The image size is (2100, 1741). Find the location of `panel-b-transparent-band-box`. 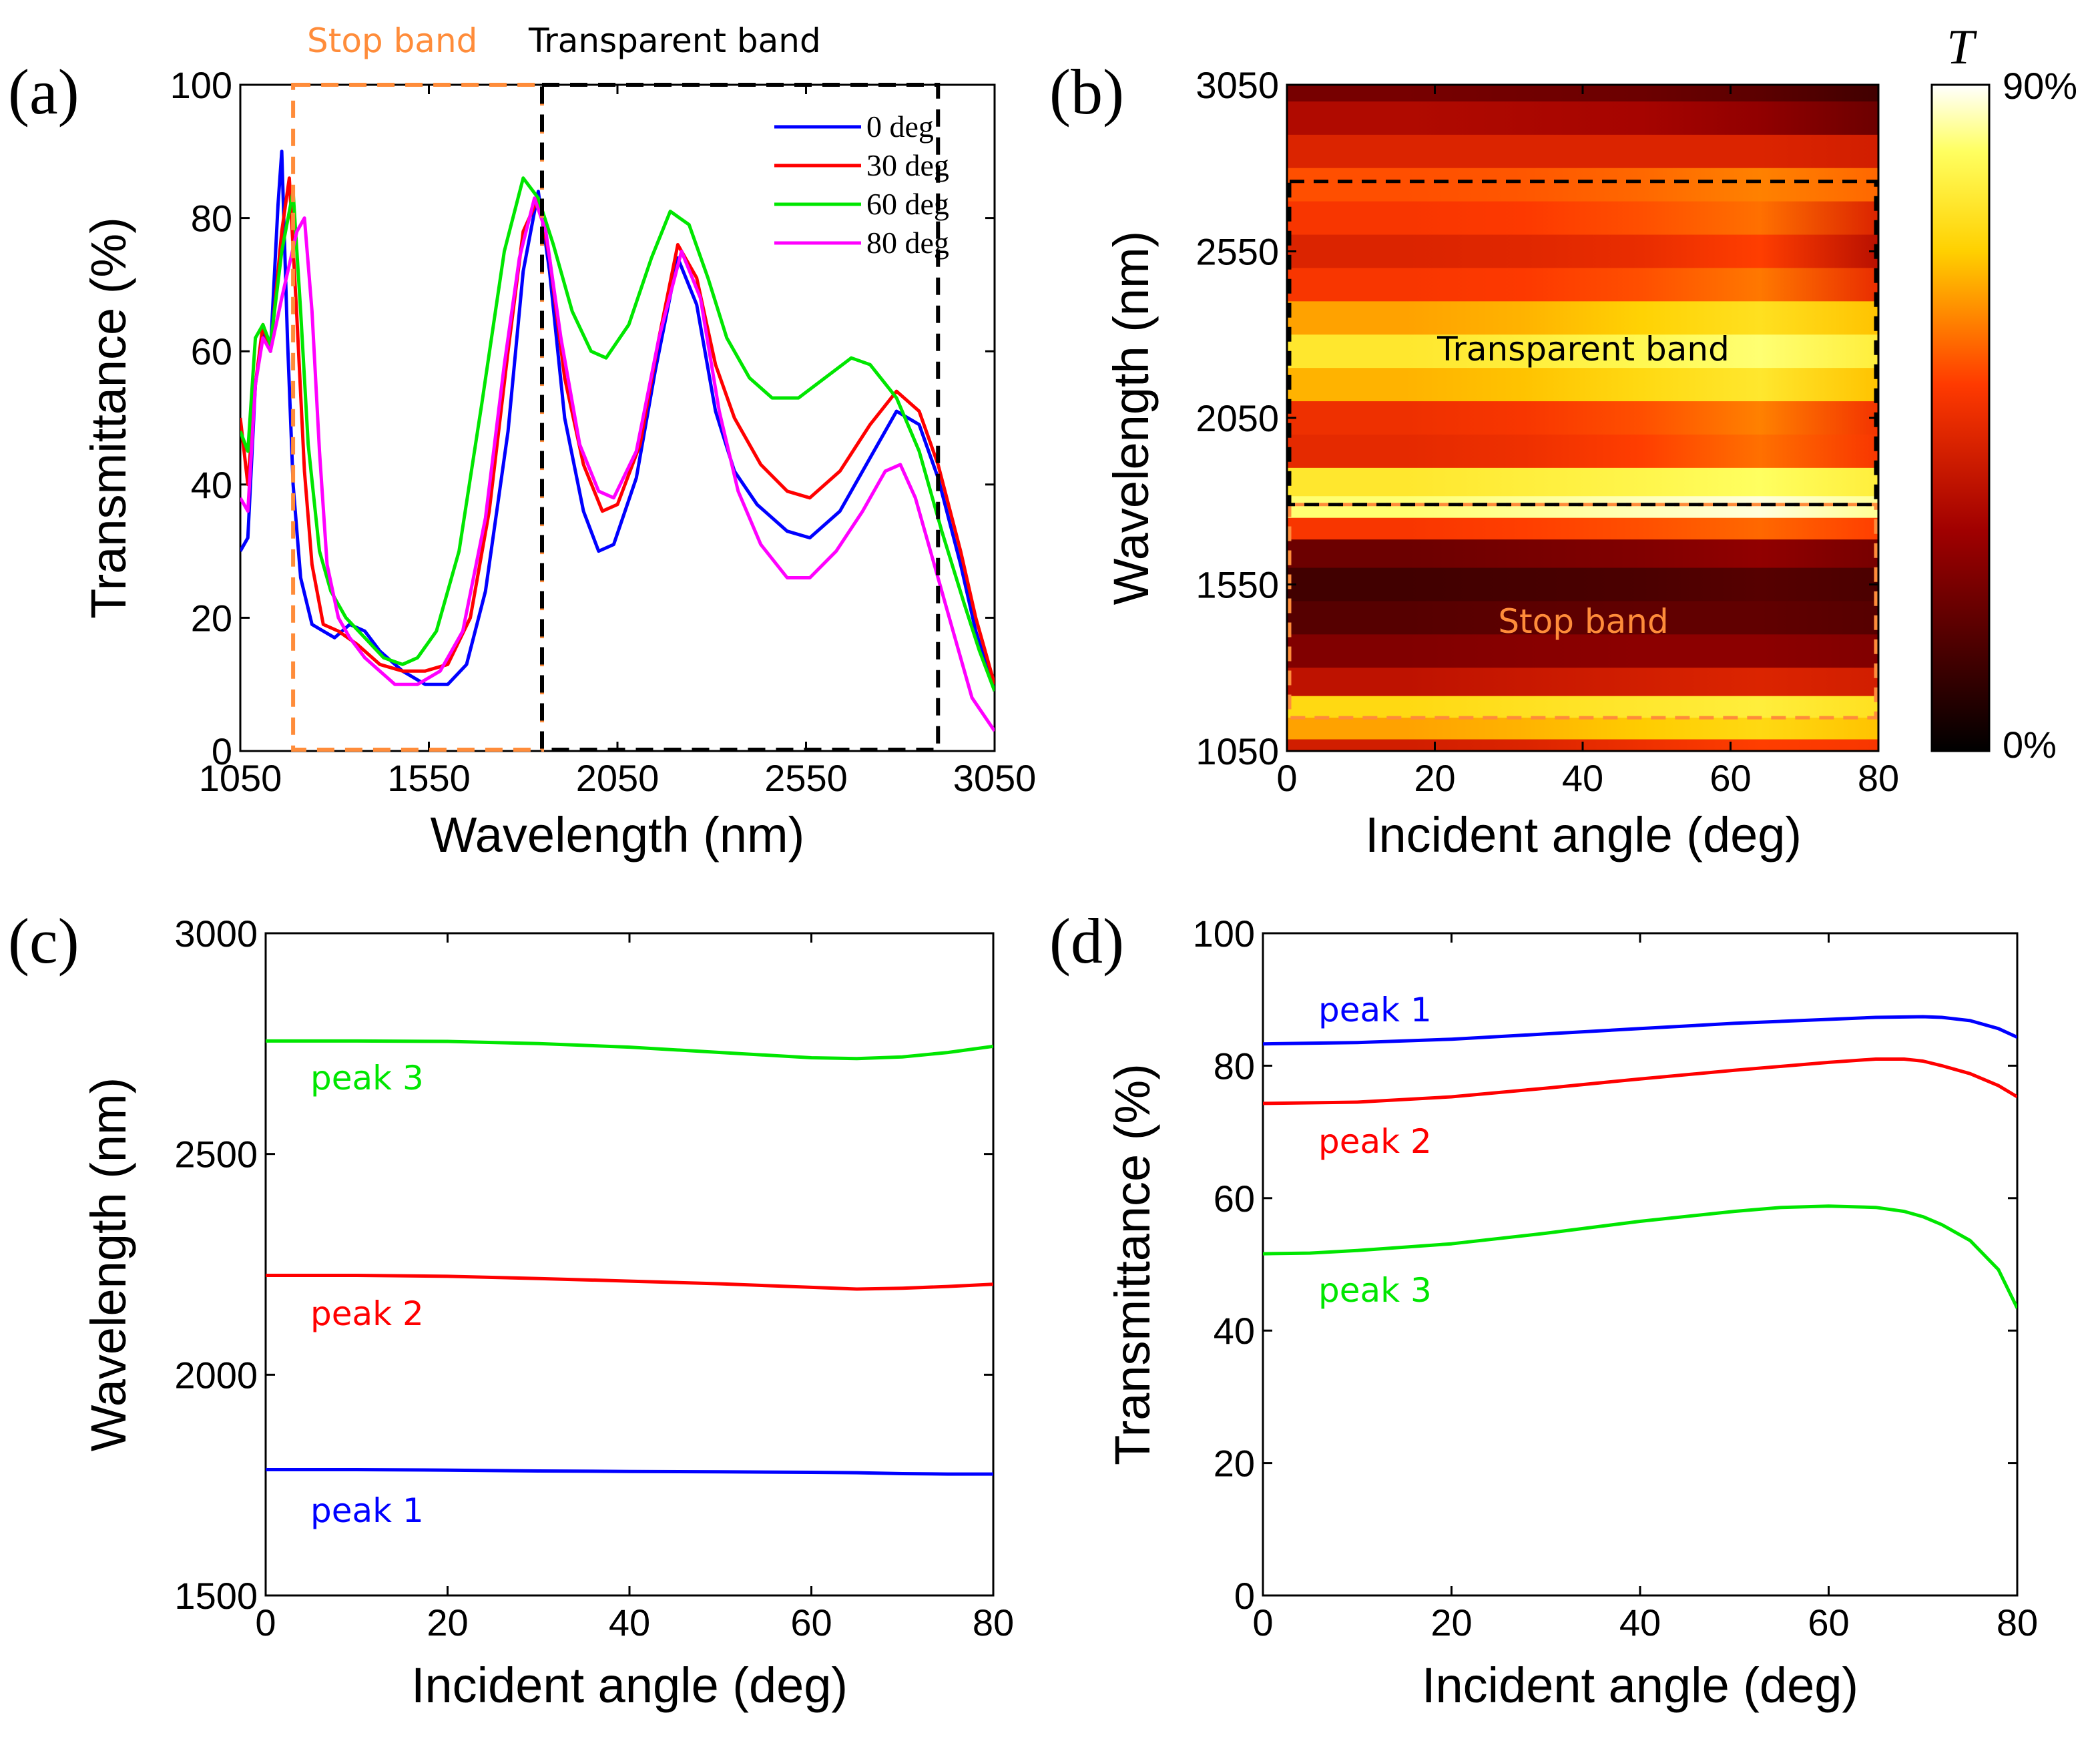

panel-b-transparent-band-box is located at coordinates (1583, 343).